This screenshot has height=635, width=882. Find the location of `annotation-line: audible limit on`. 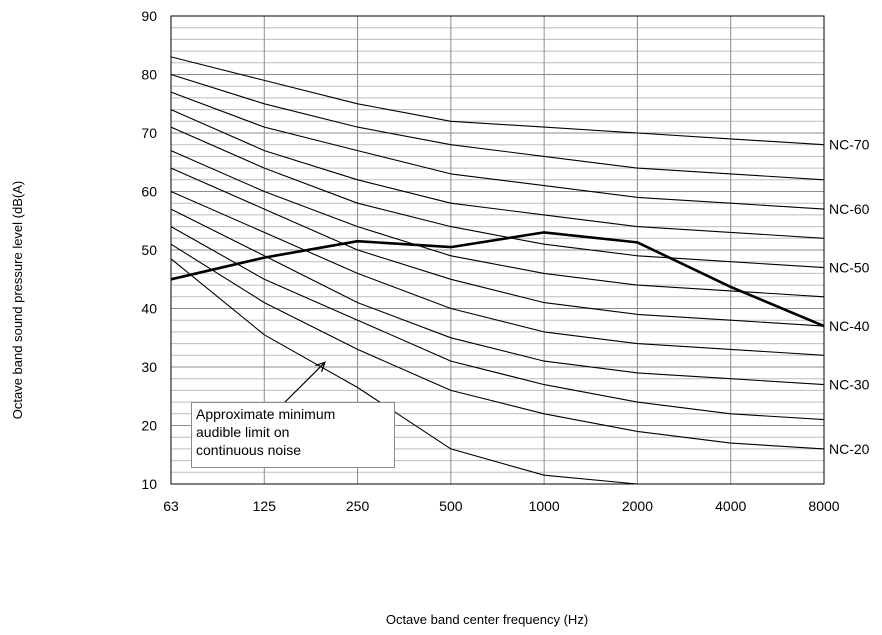

annotation-line: audible limit on is located at coordinates (243, 432).